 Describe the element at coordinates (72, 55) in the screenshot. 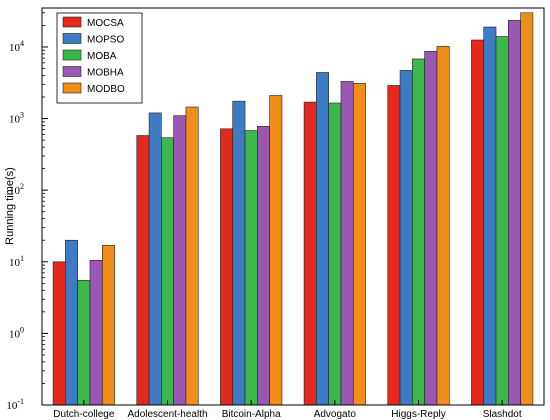

I see `legend-swatch-moba` at that location.